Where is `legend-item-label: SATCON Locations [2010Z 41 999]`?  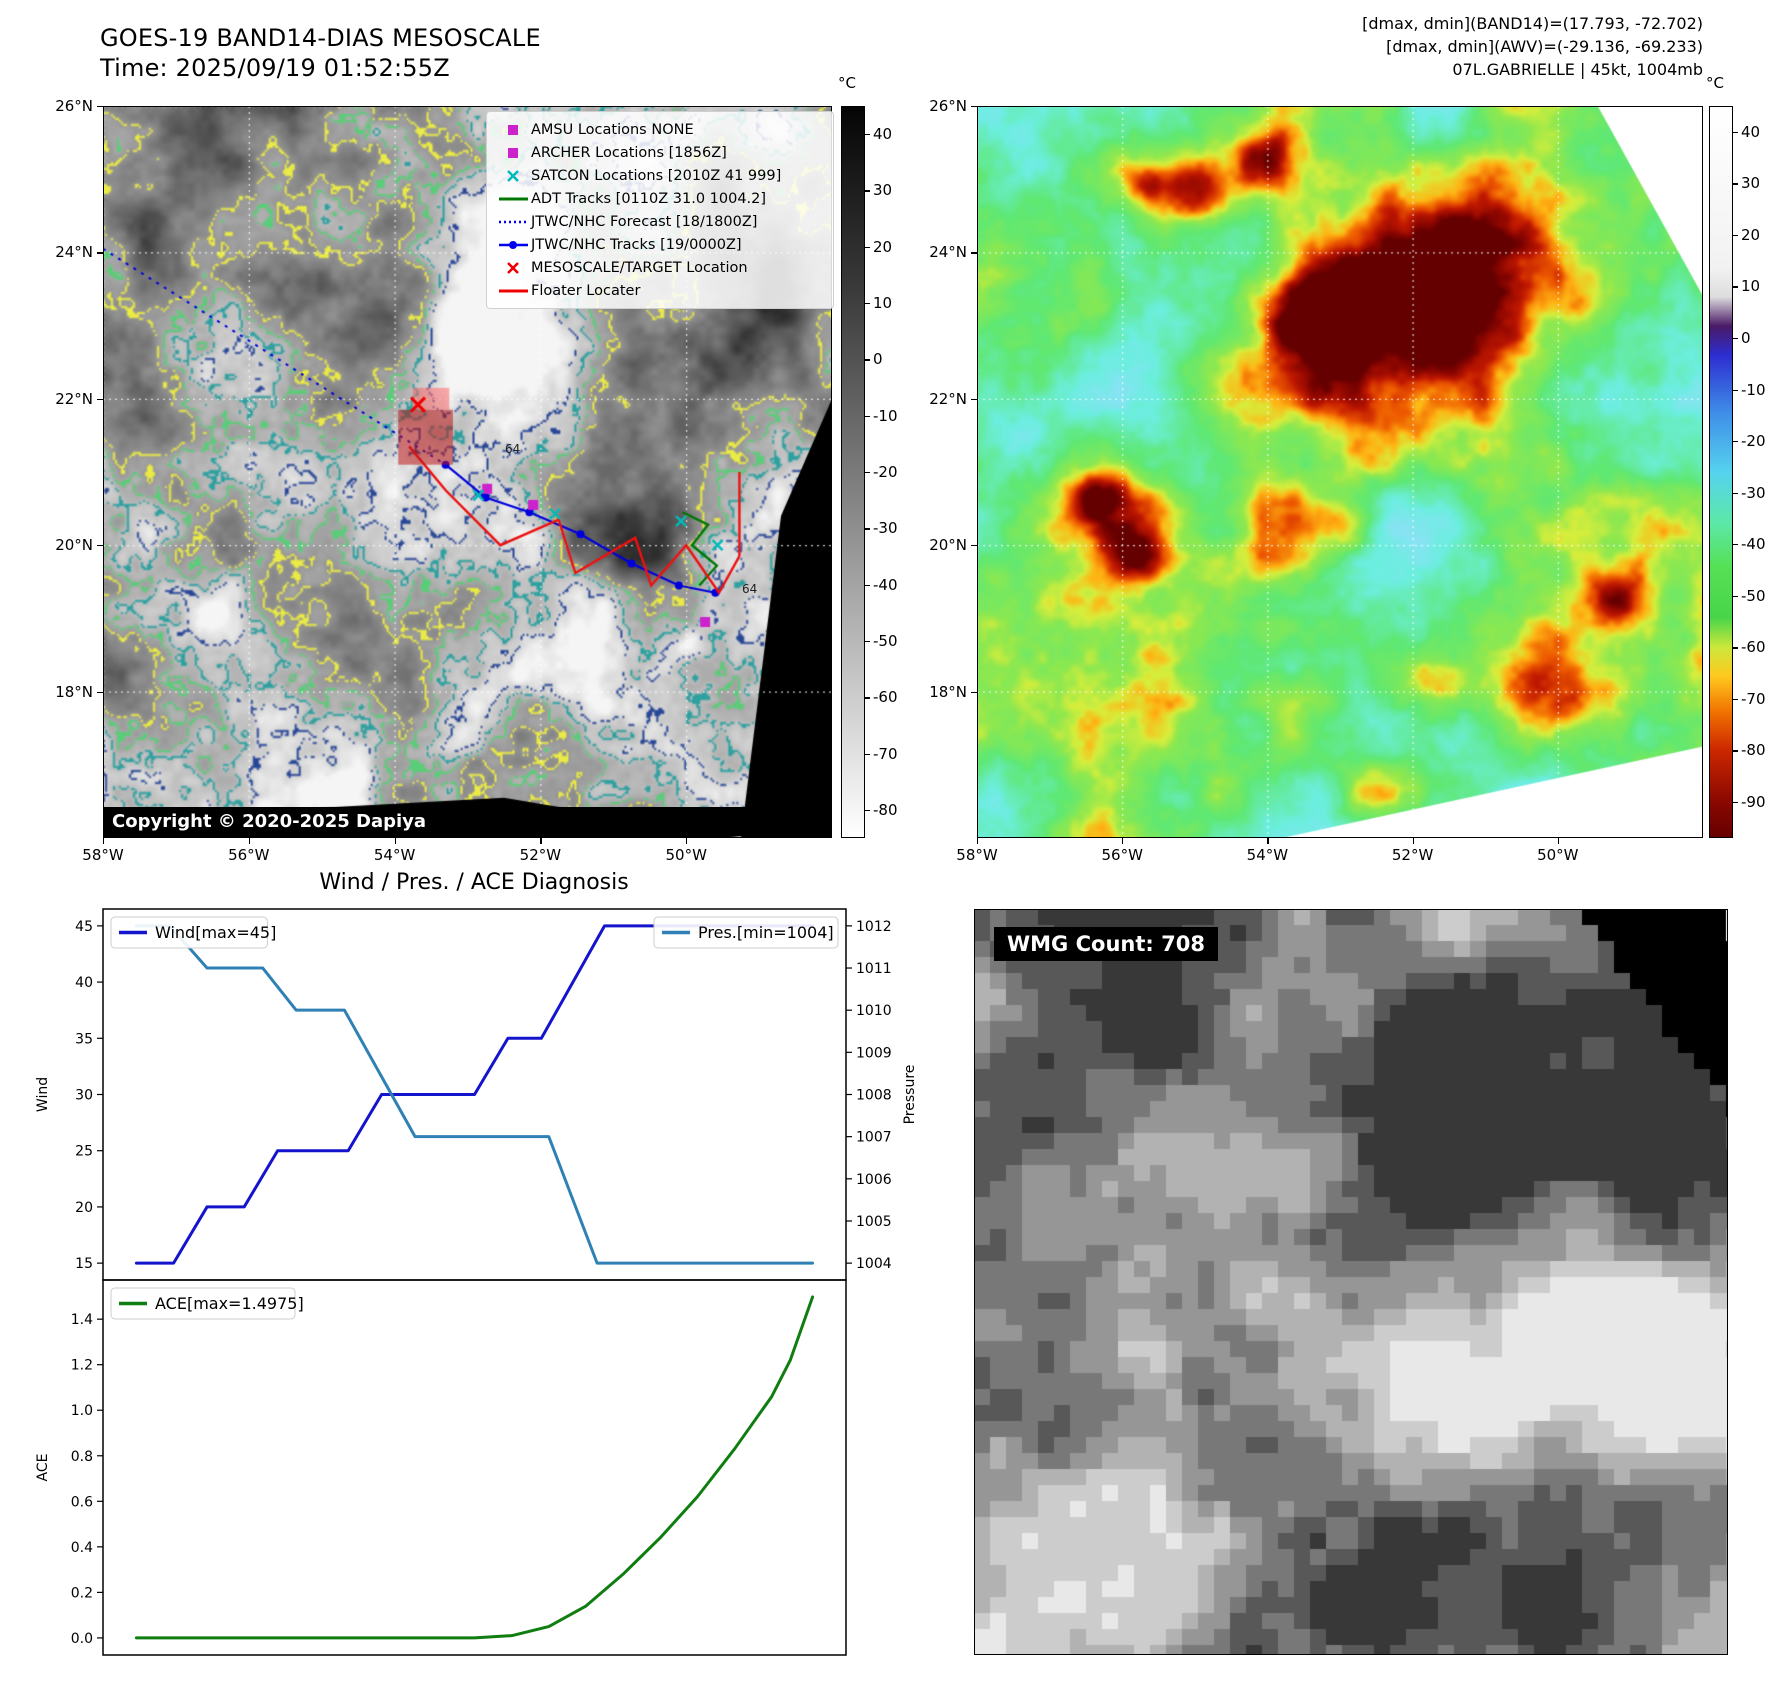
legend-item-label: SATCON Locations [2010Z 41 999] is located at coordinates (656, 175).